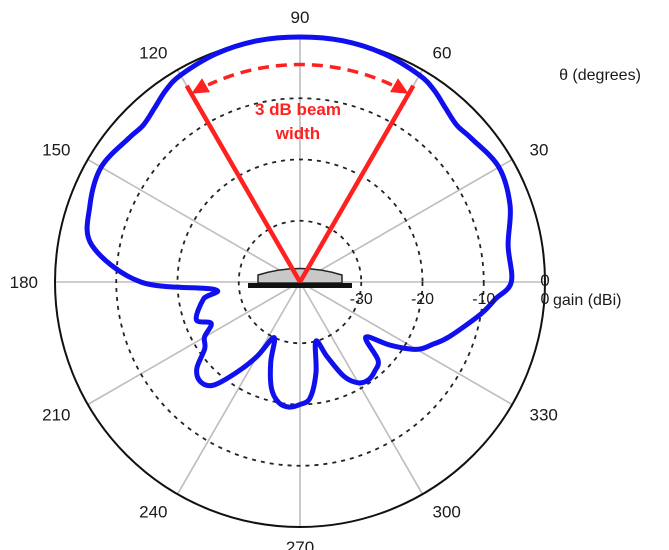  Describe the element at coordinates (300, 544) in the screenshot. I see `angle-tick-270: 270` at that location.